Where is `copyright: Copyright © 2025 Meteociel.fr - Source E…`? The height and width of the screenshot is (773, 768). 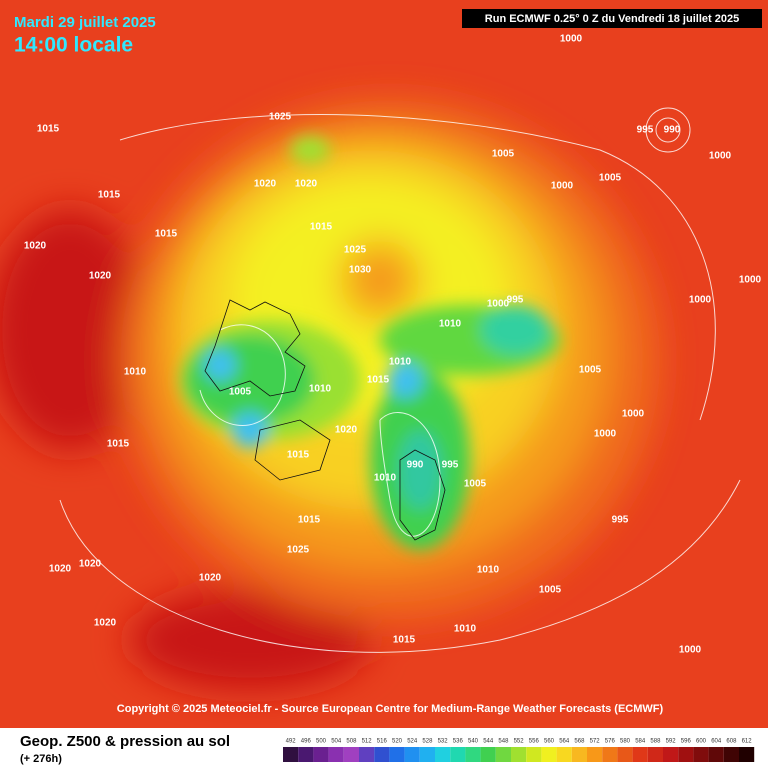
copyright: Copyright © 2025 Meteociel.fr - Source E… is located at coordinates (390, 709).